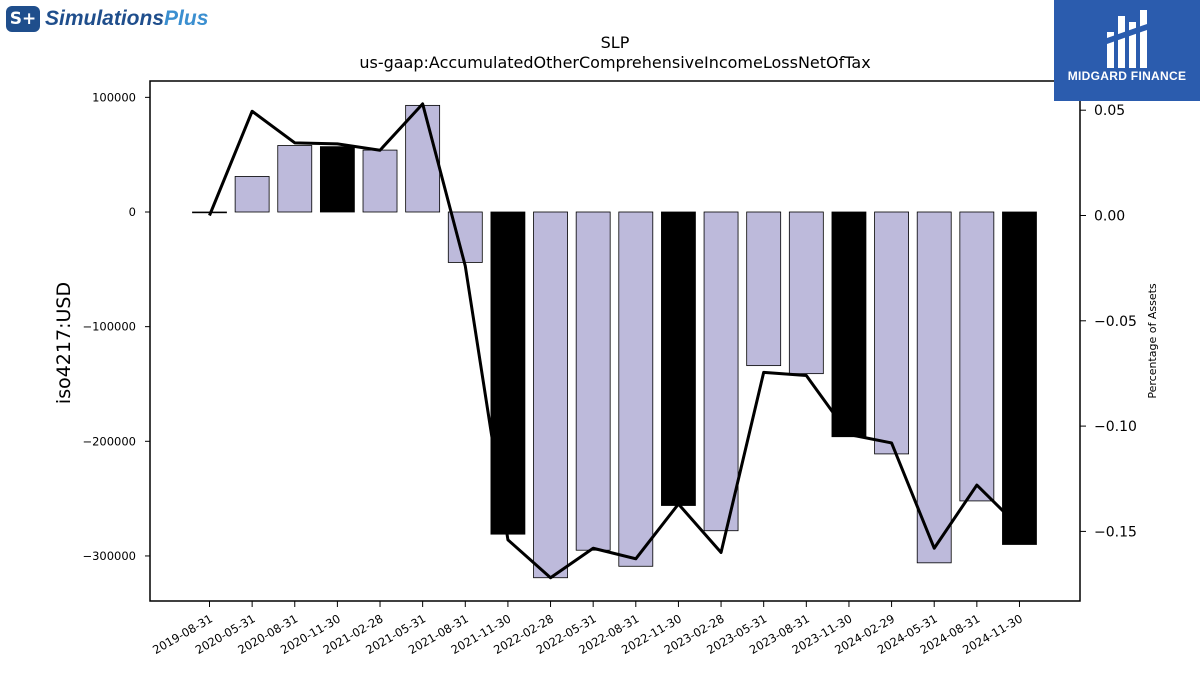 This screenshot has height=675, width=1200. Describe the element at coordinates (109, 441) in the screenshot. I see `y-tick-label: −200000` at that location.